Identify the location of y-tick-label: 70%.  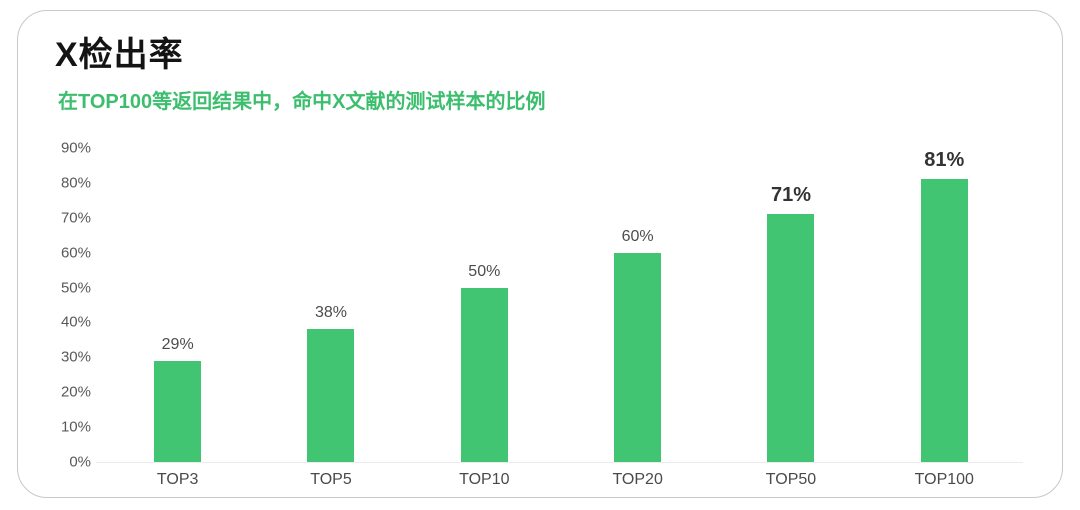
(75, 218).